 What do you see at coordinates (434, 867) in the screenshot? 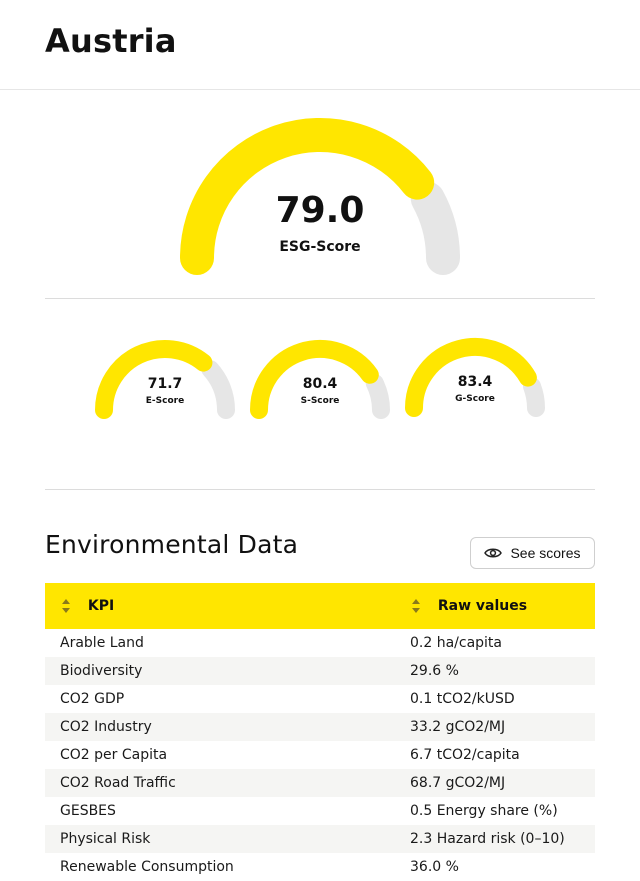
I see `raw-value-cell: 36.0 %` at bounding box center [434, 867].